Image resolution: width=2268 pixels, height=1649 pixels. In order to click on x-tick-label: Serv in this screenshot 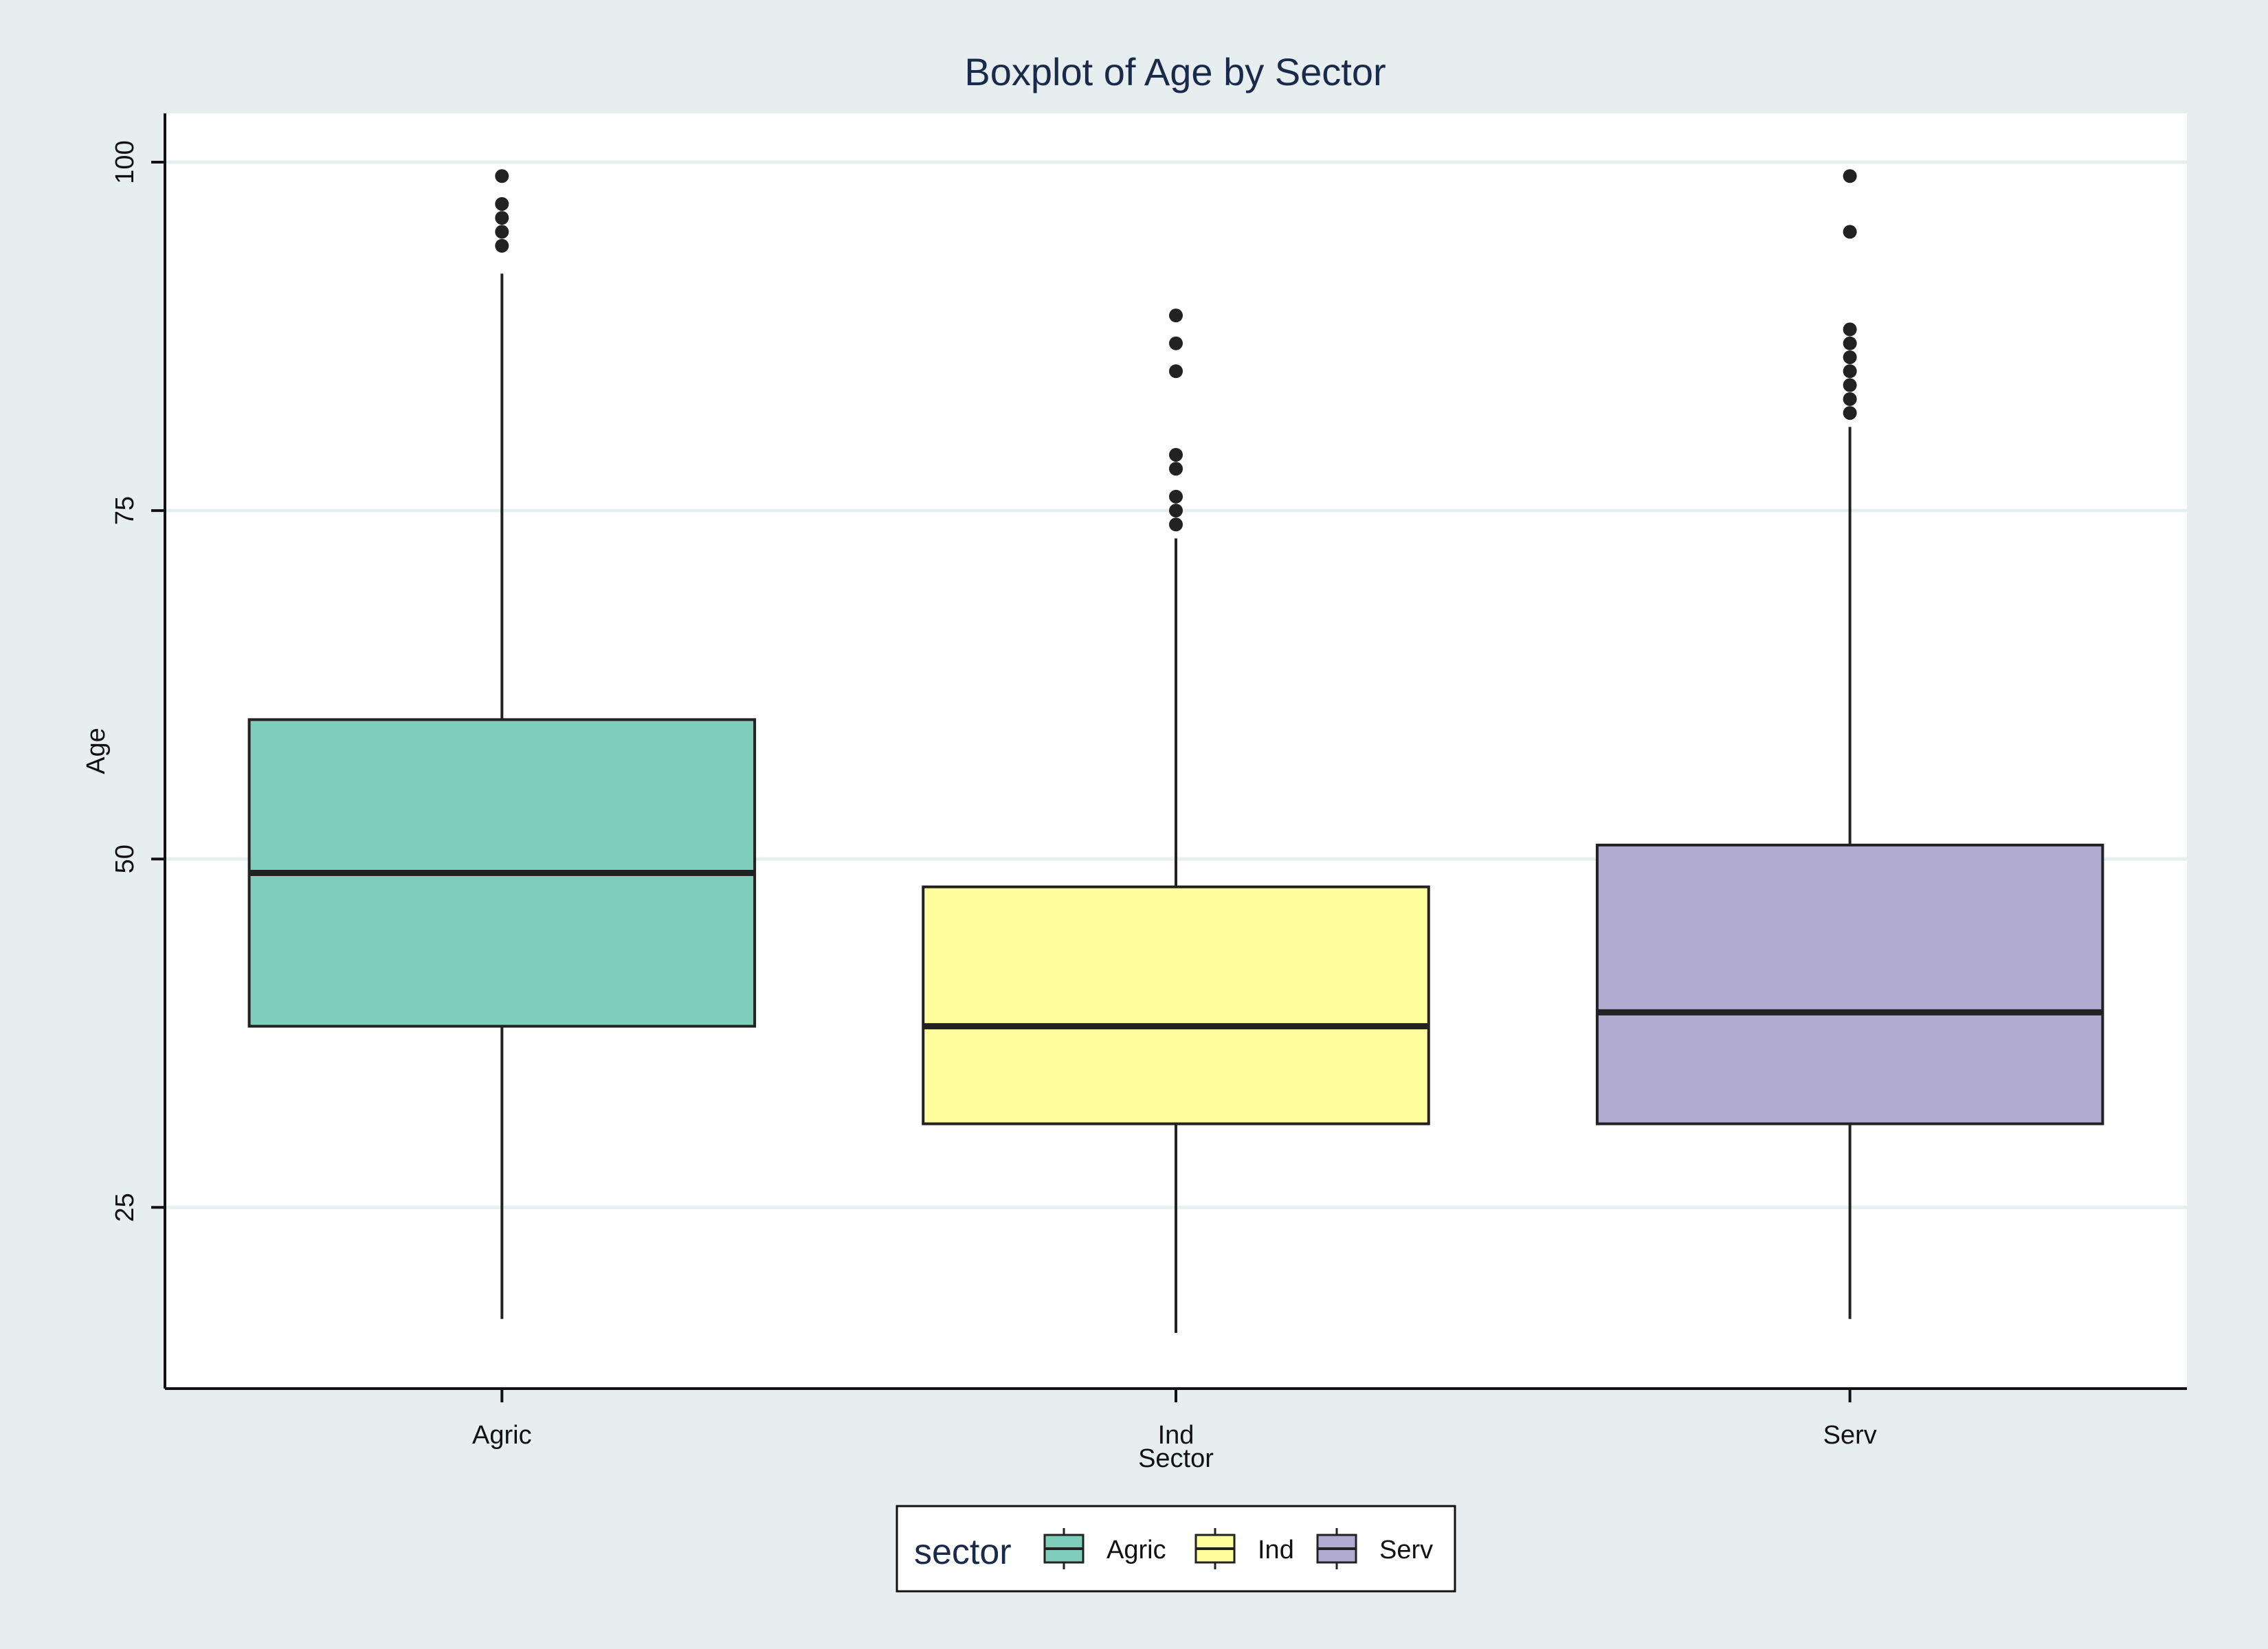, I will do `click(1850, 1435)`.